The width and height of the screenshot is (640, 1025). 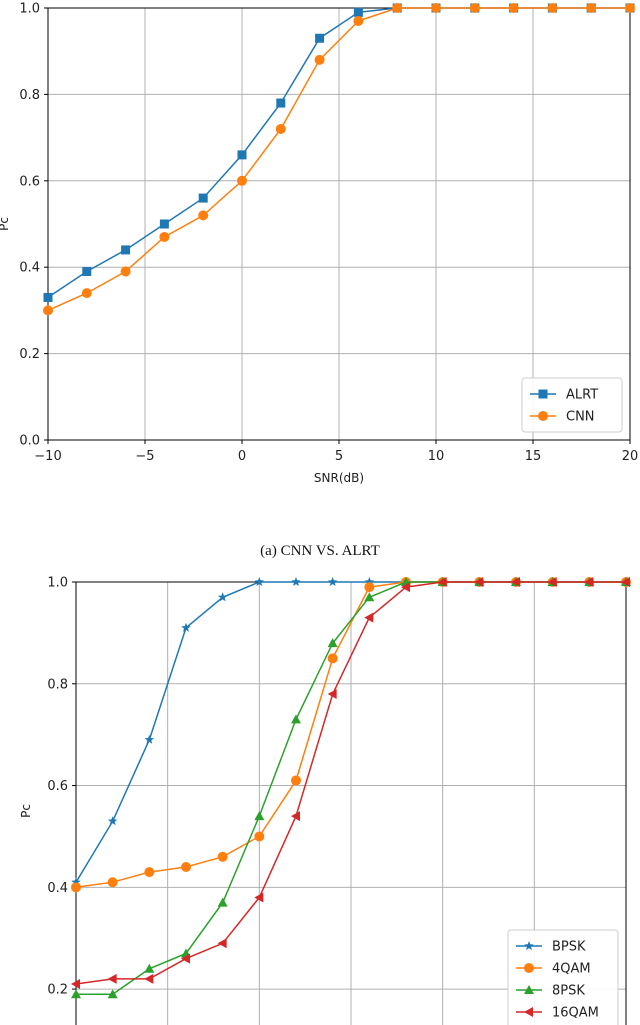 What do you see at coordinates (533, 456) in the screenshot?
I see `x-tick-label: 15` at bounding box center [533, 456].